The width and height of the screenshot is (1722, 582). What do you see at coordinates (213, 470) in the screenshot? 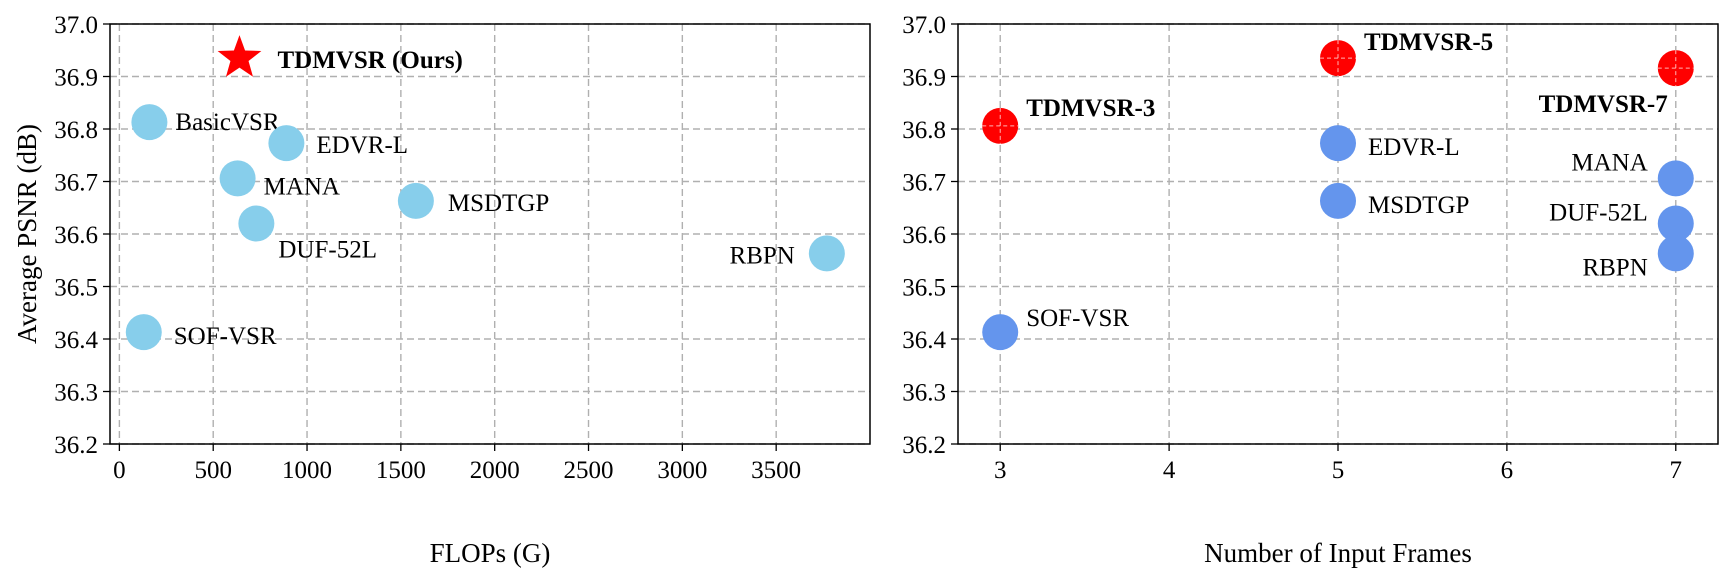
I see `x-tick-label: 500` at bounding box center [213, 470].